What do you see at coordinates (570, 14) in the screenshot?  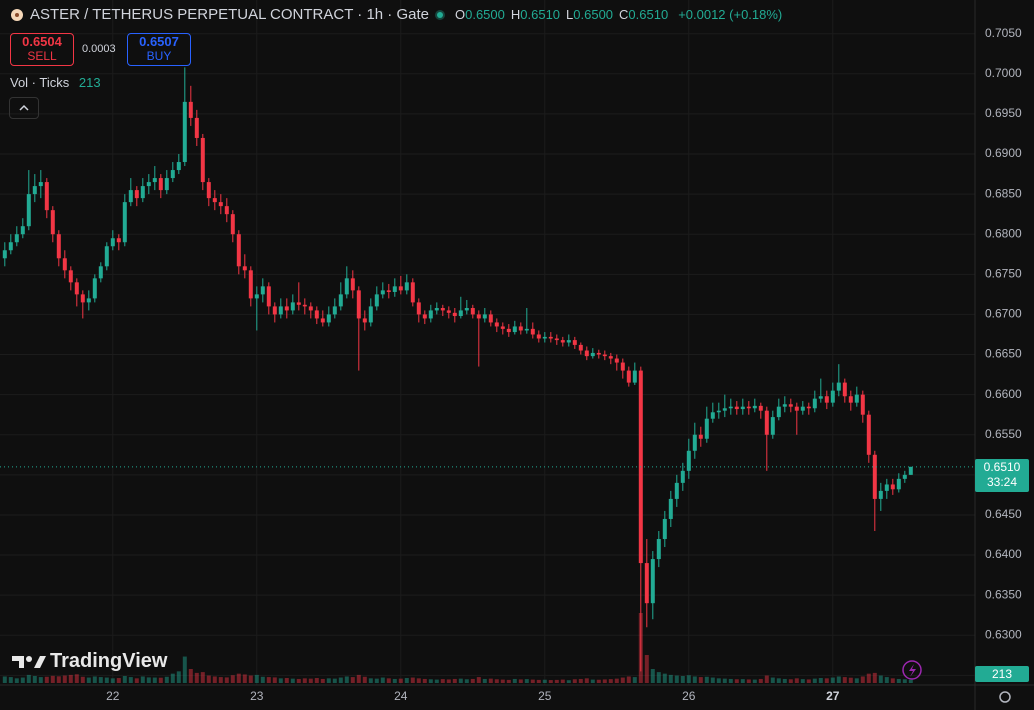 I see `legend-key: L` at bounding box center [570, 14].